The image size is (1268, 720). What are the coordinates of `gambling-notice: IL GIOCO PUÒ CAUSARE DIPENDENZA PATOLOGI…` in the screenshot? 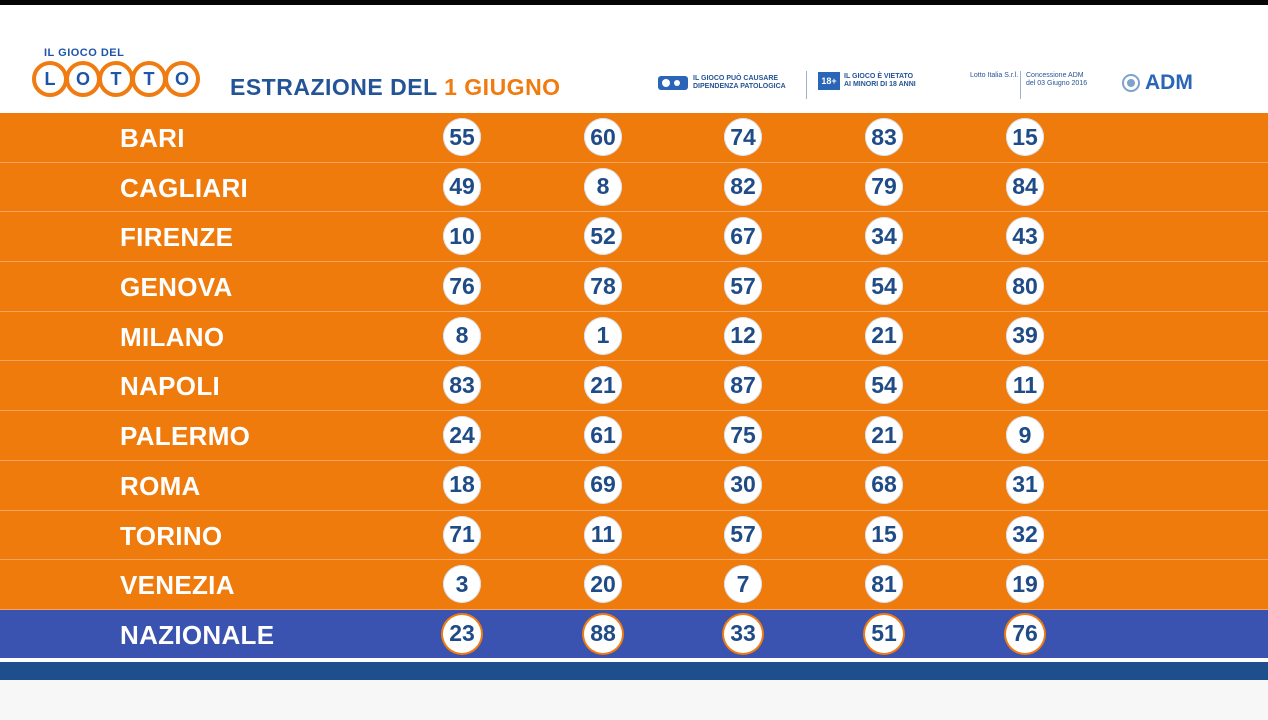 It's located at (721, 83).